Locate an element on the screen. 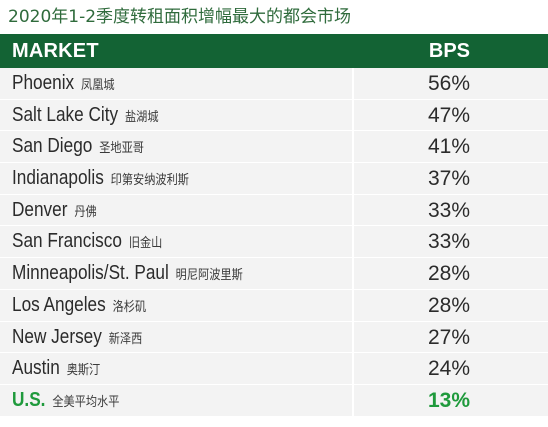  market-cell: Indianapolis 印第安纳波利斯 is located at coordinates (177, 178).